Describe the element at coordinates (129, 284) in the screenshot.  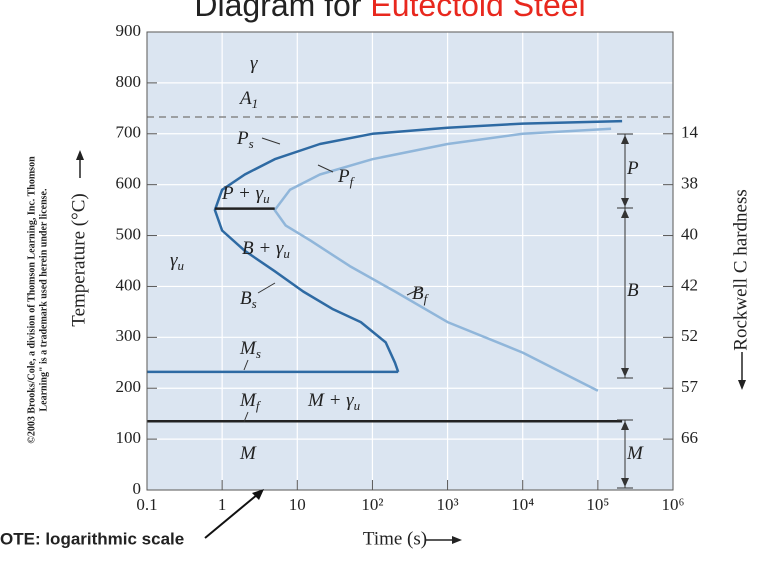
I see `y-tick-label: 400` at that location.